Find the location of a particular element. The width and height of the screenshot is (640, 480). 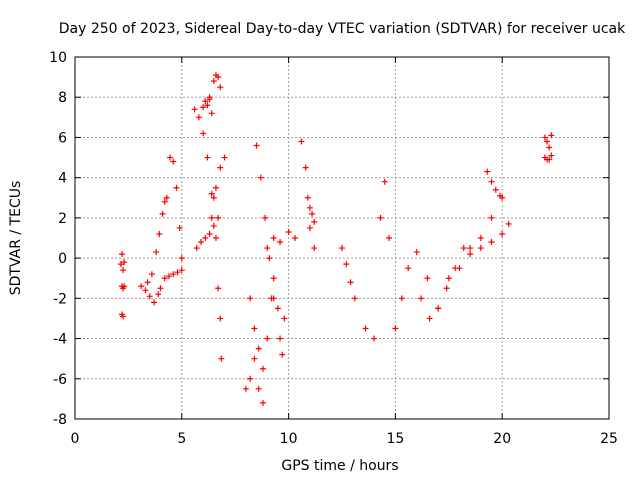

sat-track-aa is located at coordinates (548, 141).